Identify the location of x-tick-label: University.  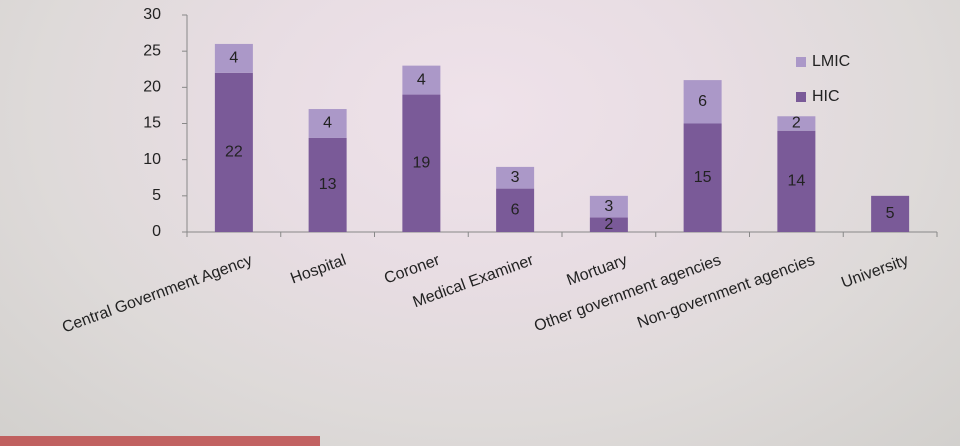
(875, 272).